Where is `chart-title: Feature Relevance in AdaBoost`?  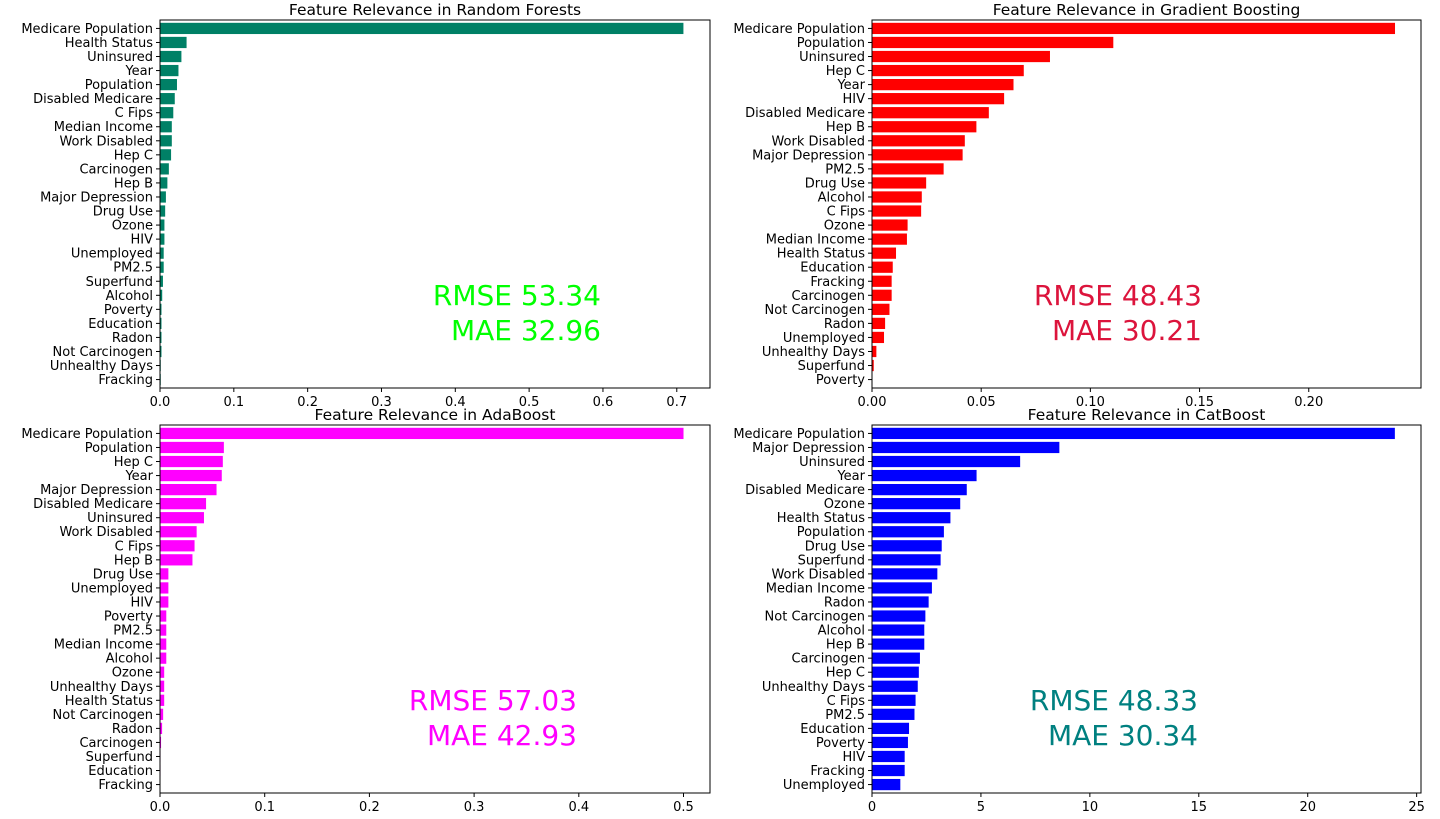 chart-title: Feature Relevance in AdaBoost is located at coordinates (435, 415).